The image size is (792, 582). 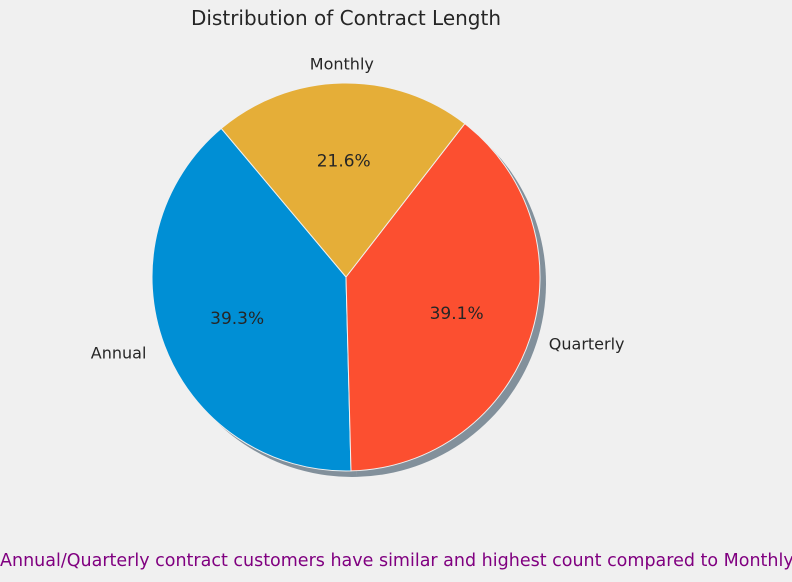 I want to click on pie-slice-quarterly, so click(x=443, y=297).